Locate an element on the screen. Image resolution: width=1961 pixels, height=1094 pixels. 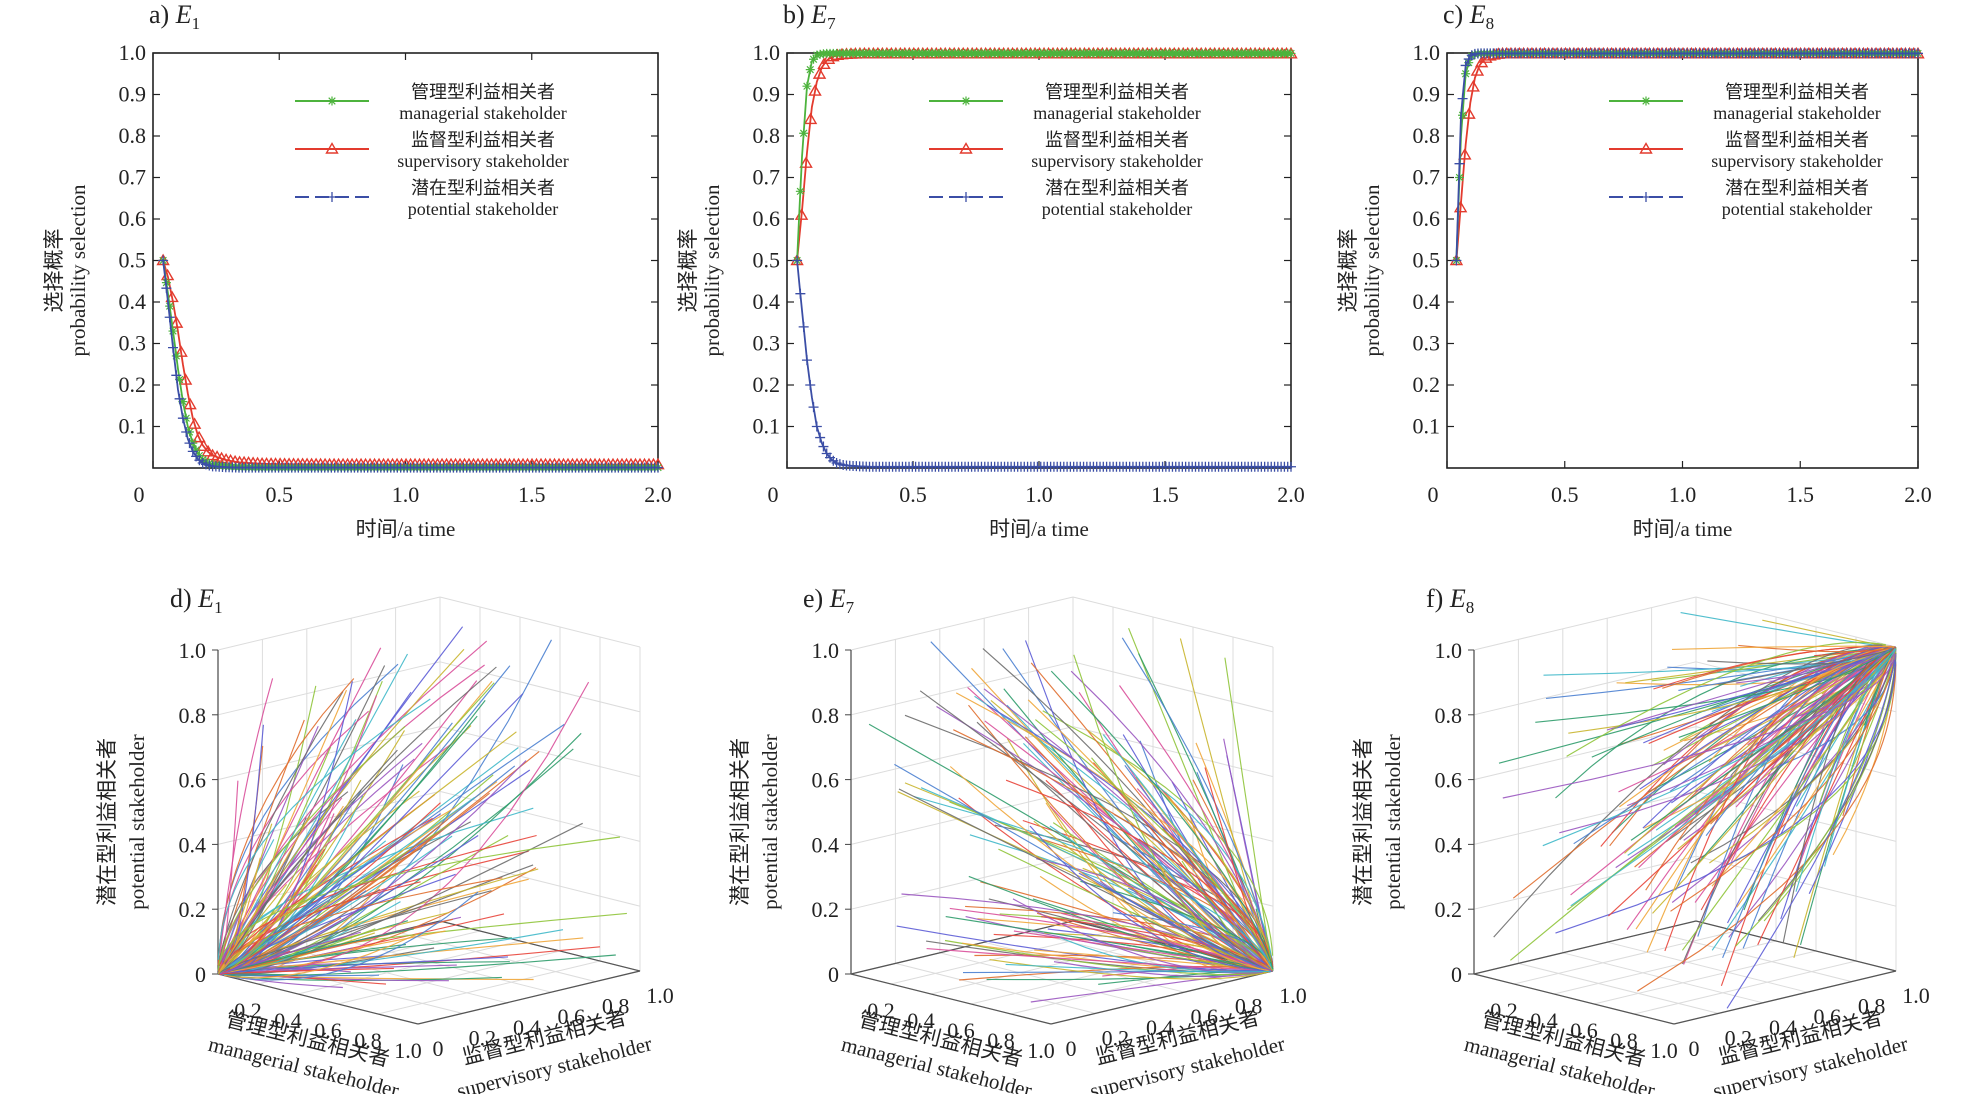
axis-line is located at coordinates (951, 999).